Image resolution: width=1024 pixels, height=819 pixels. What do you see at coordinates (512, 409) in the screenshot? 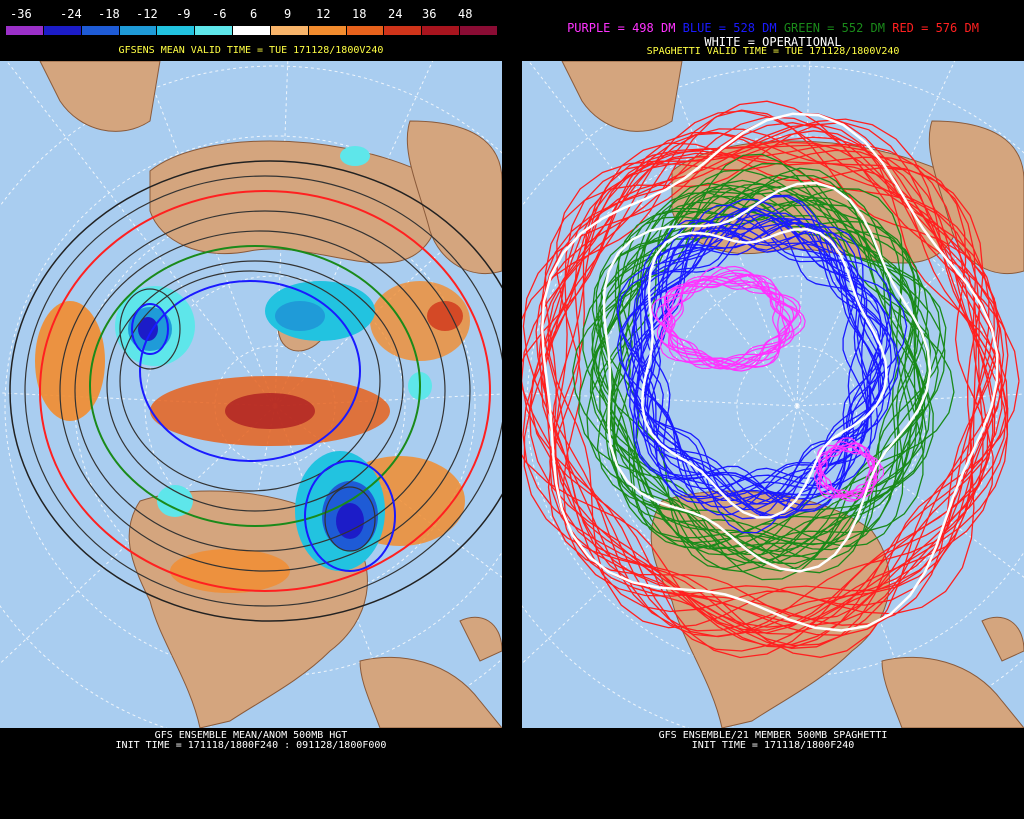
I see `panel-divider` at bounding box center [512, 409].